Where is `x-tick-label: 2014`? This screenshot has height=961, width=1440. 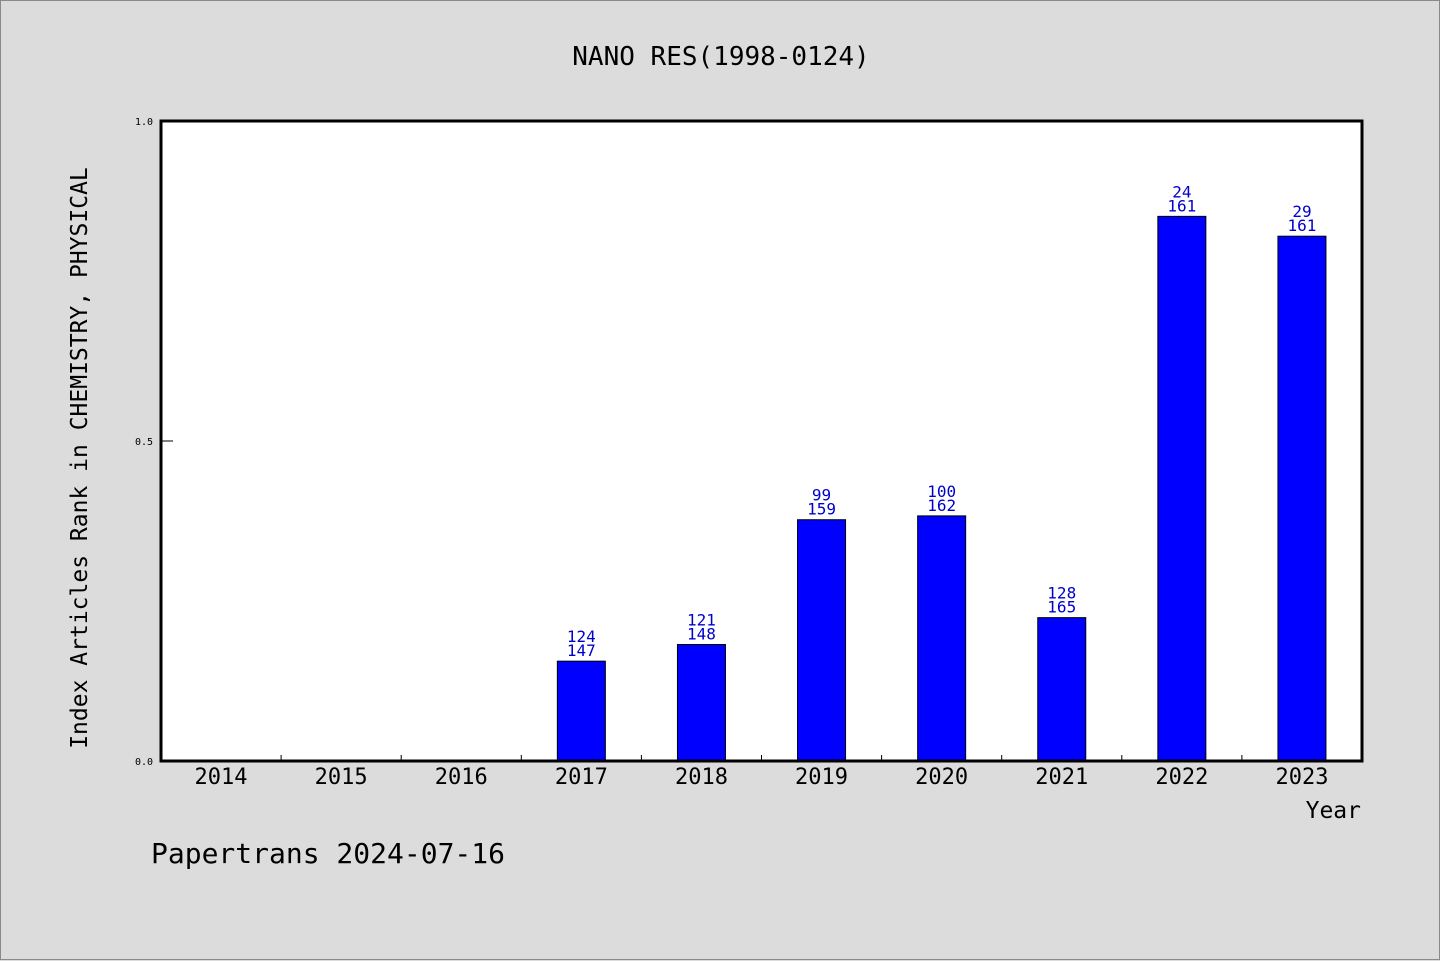 x-tick-label: 2014 is located at coordinates (221, 777).